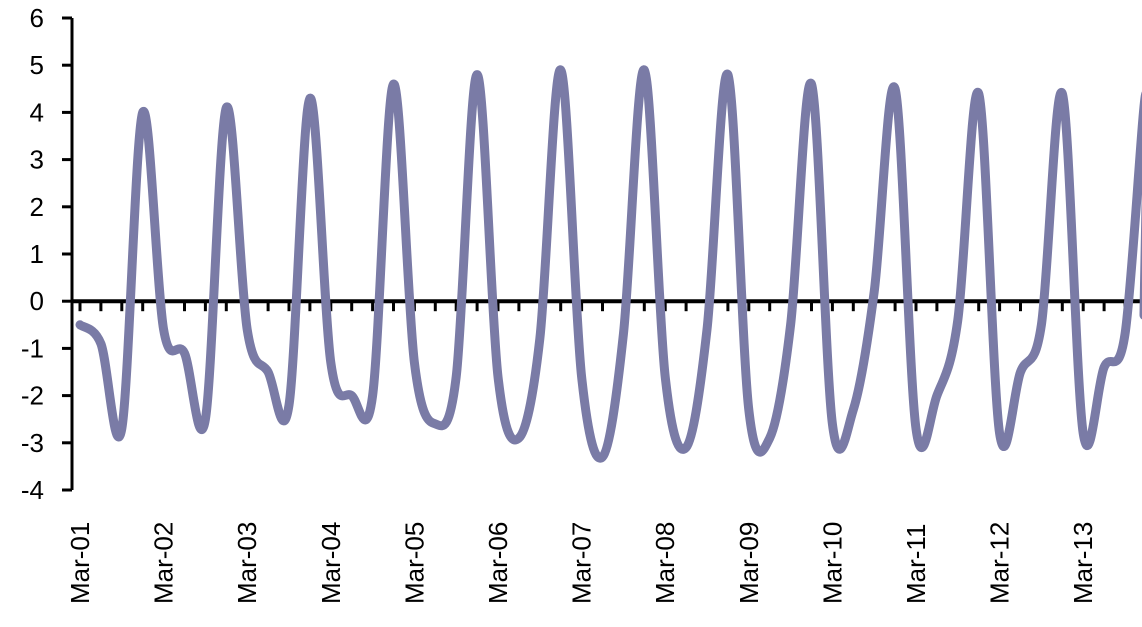 The image size is (1142, 627). I want to click on y-axis: 6 5 4 3 2 1 0 -1 -2 -3 -4, so click(46, 254).